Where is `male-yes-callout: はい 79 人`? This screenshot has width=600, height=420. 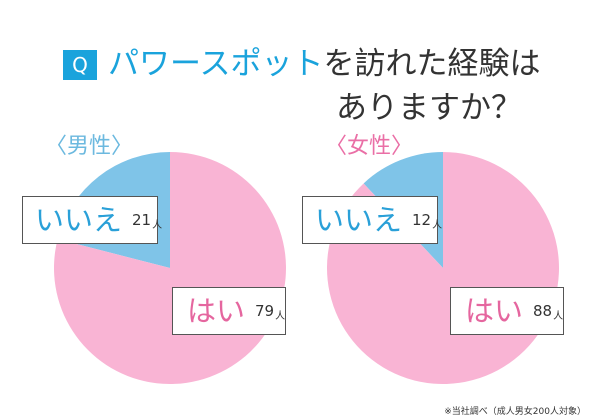
male-yes-callout: はい 79 人 is located at coordinates (229, 311).